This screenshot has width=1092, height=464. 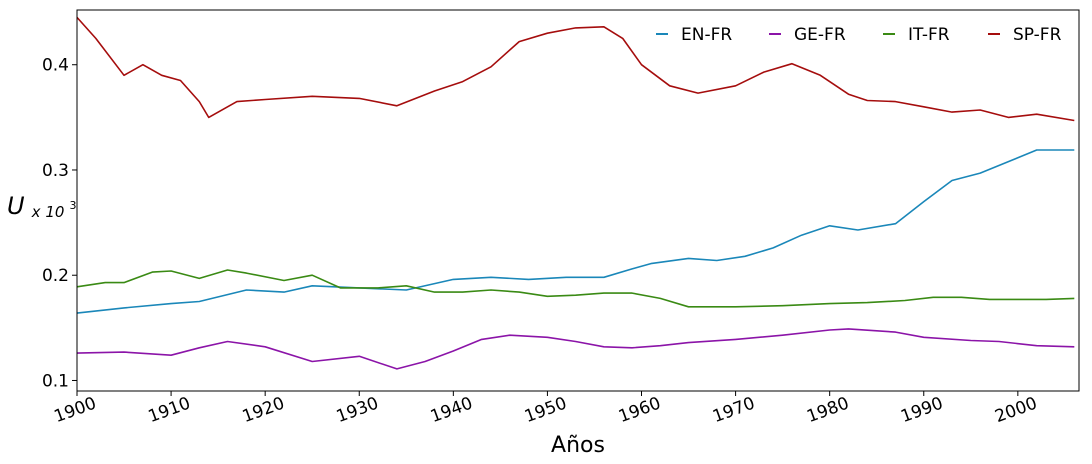 I want to click on y-tick-label: 0.3, so click(x=55, y=171).